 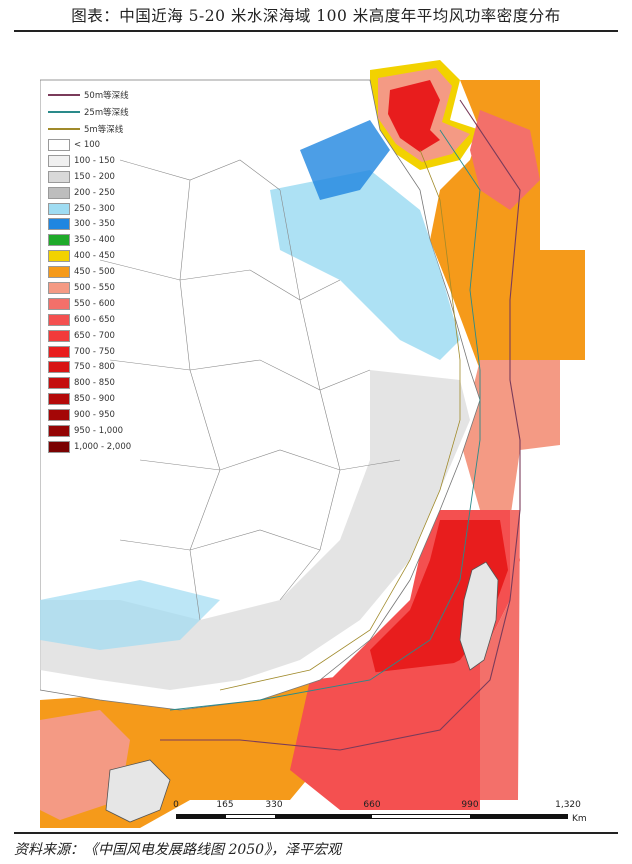 What do you see at coordinates (385, 735) in the screenshot?
I see `south-sea-red` at bounding box center [385, 735].